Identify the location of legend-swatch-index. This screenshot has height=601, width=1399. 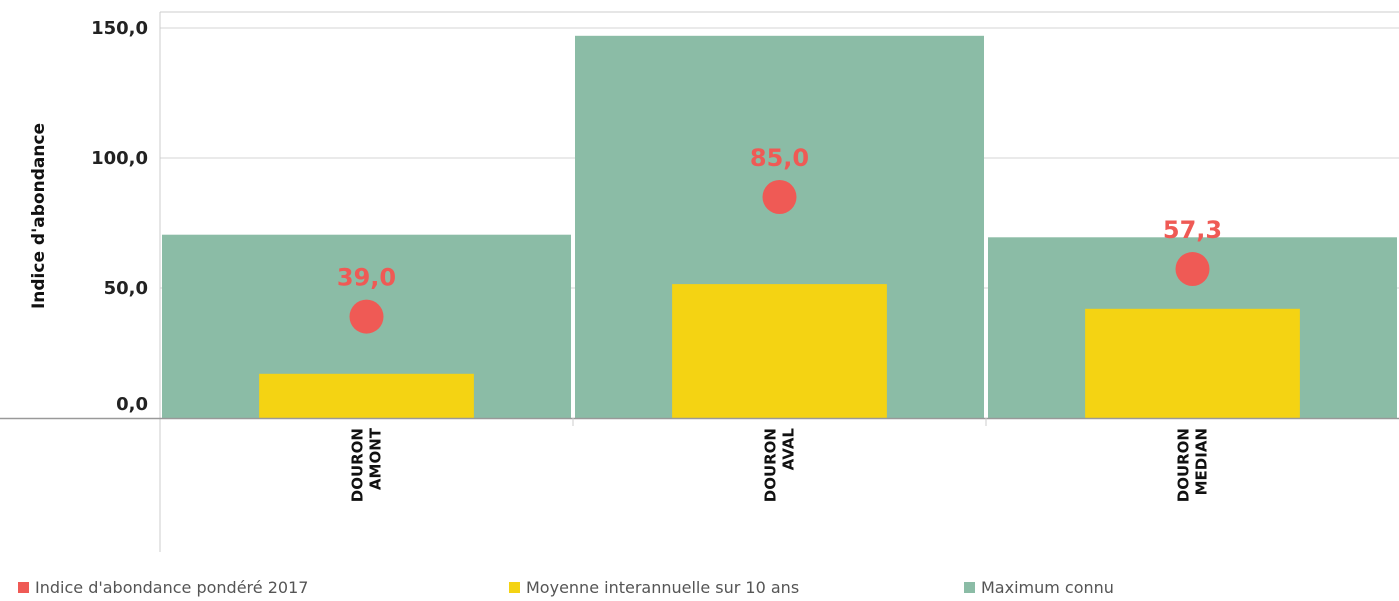
(23, 587).